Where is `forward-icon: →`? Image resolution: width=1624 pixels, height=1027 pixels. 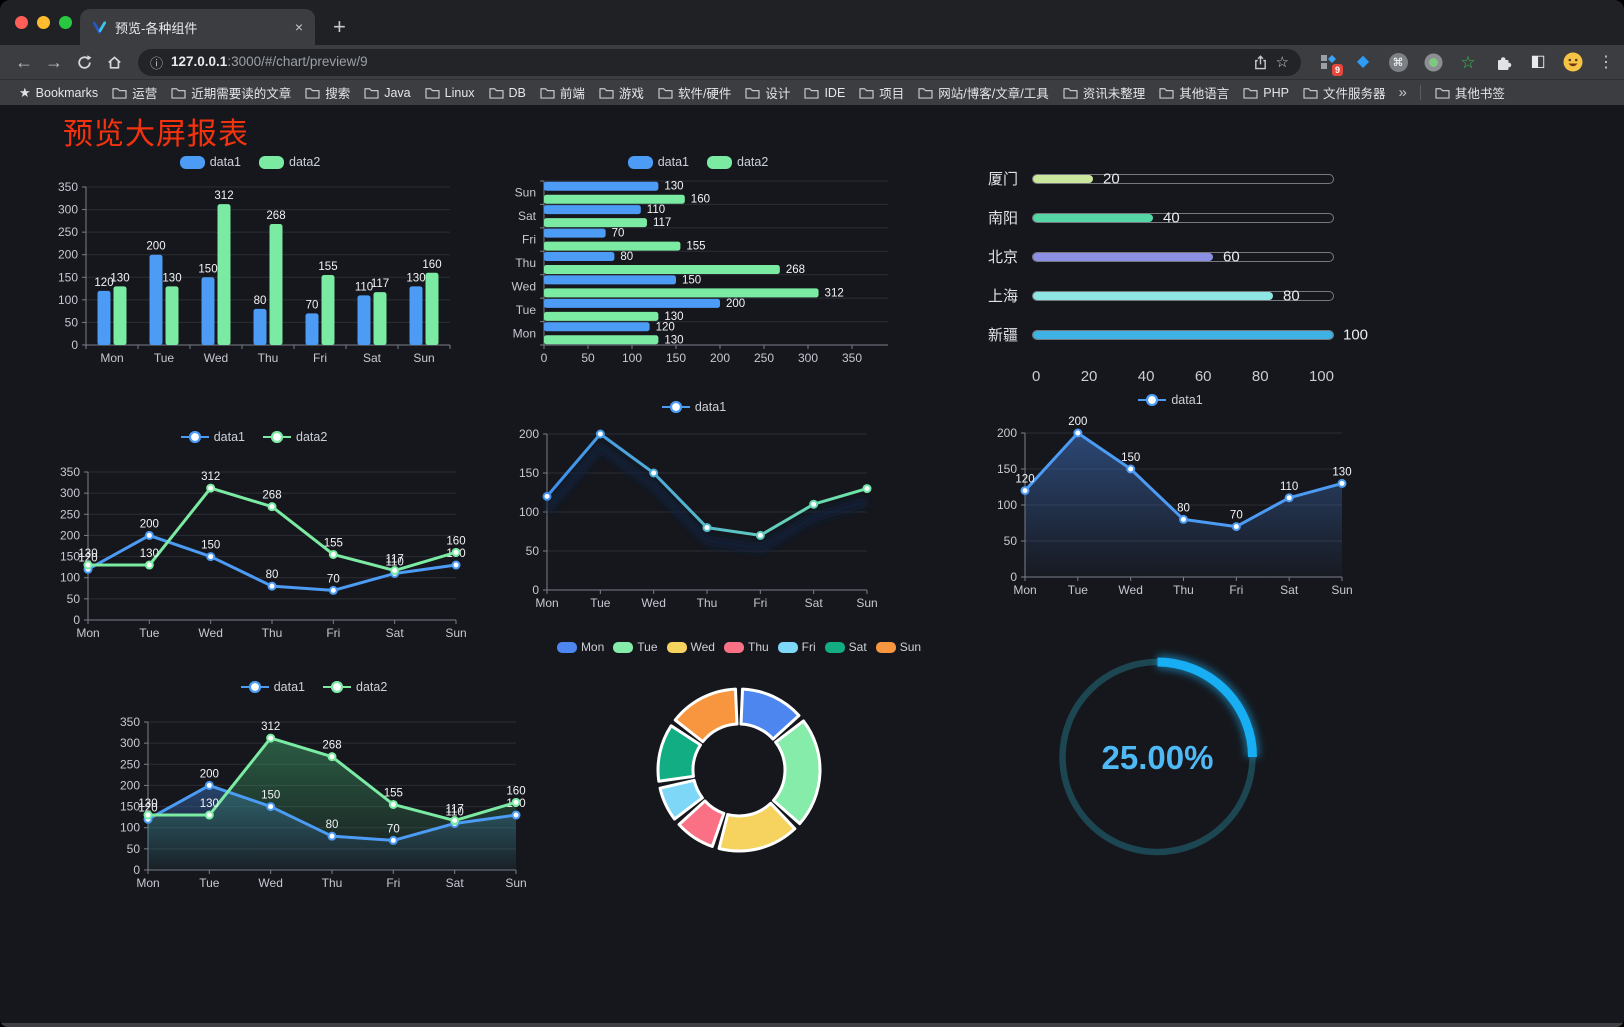
forward-icon: → is located at coordinates (54, 62).